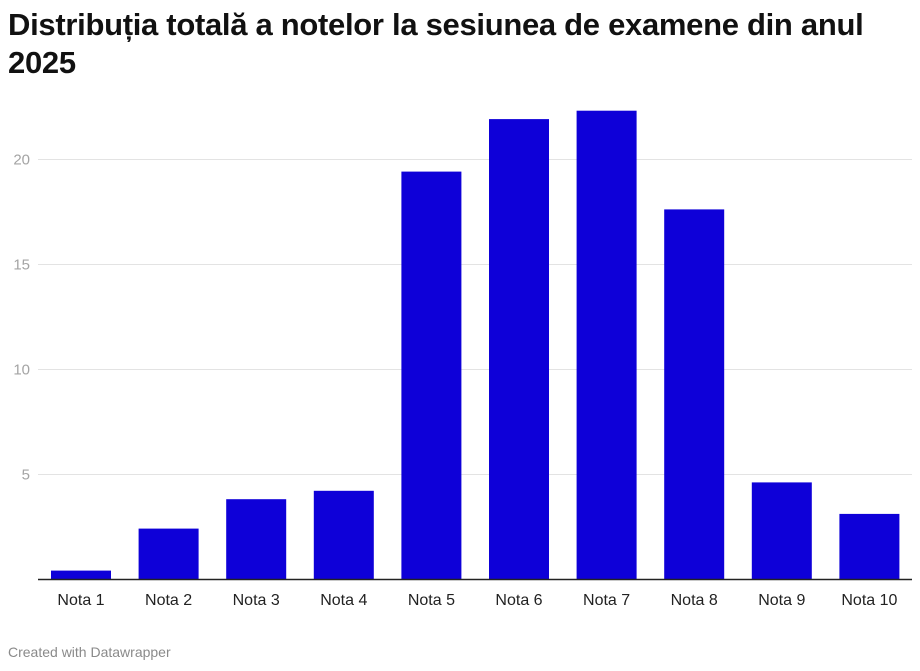  What do you see at coordinates (21, 318) in the screenshot?
I see `y-axis-tick-labels: 5 10 15 20` at bounding box center [21, 318].